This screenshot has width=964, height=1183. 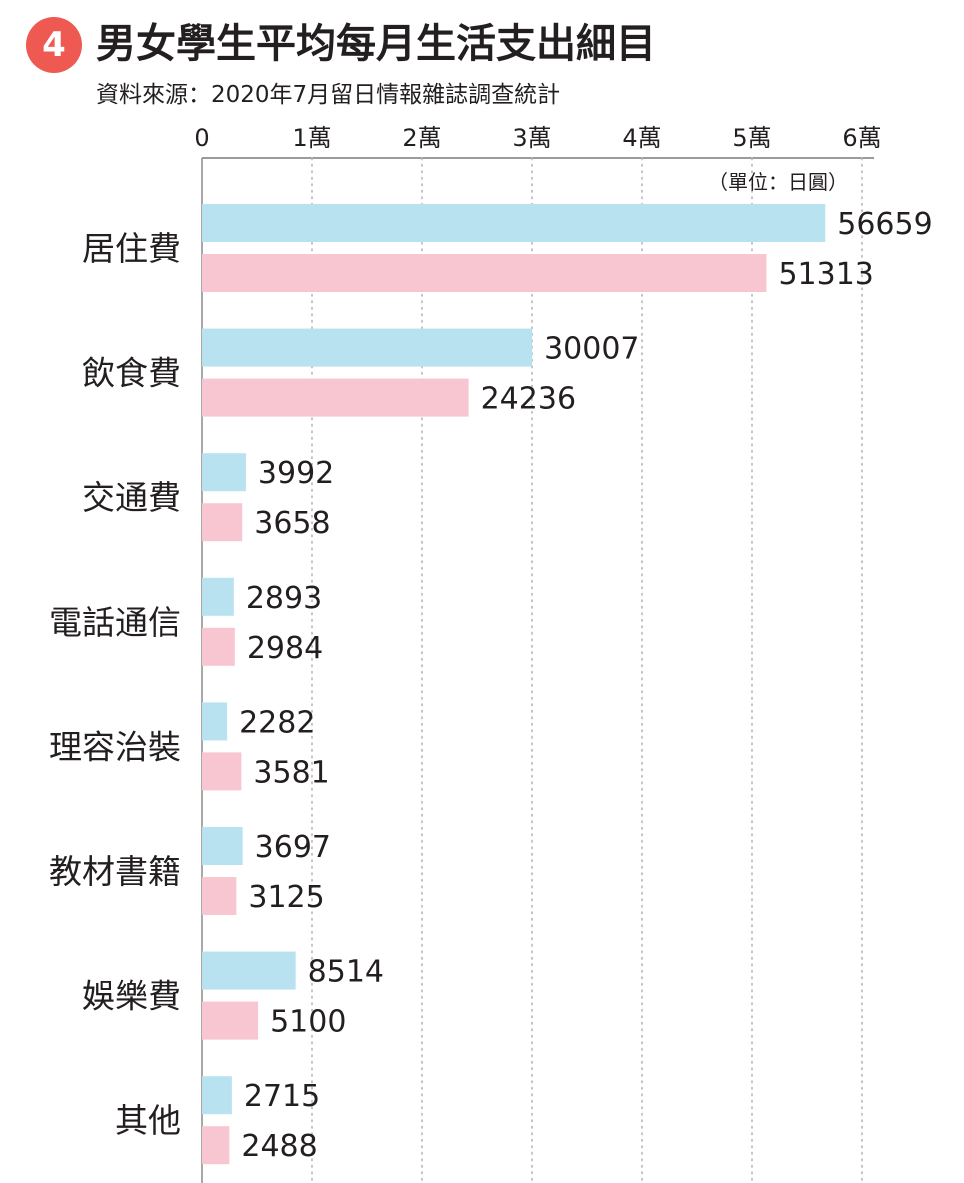 I want to click on x-tick-label: 3萬, so click(x=531, y=138).